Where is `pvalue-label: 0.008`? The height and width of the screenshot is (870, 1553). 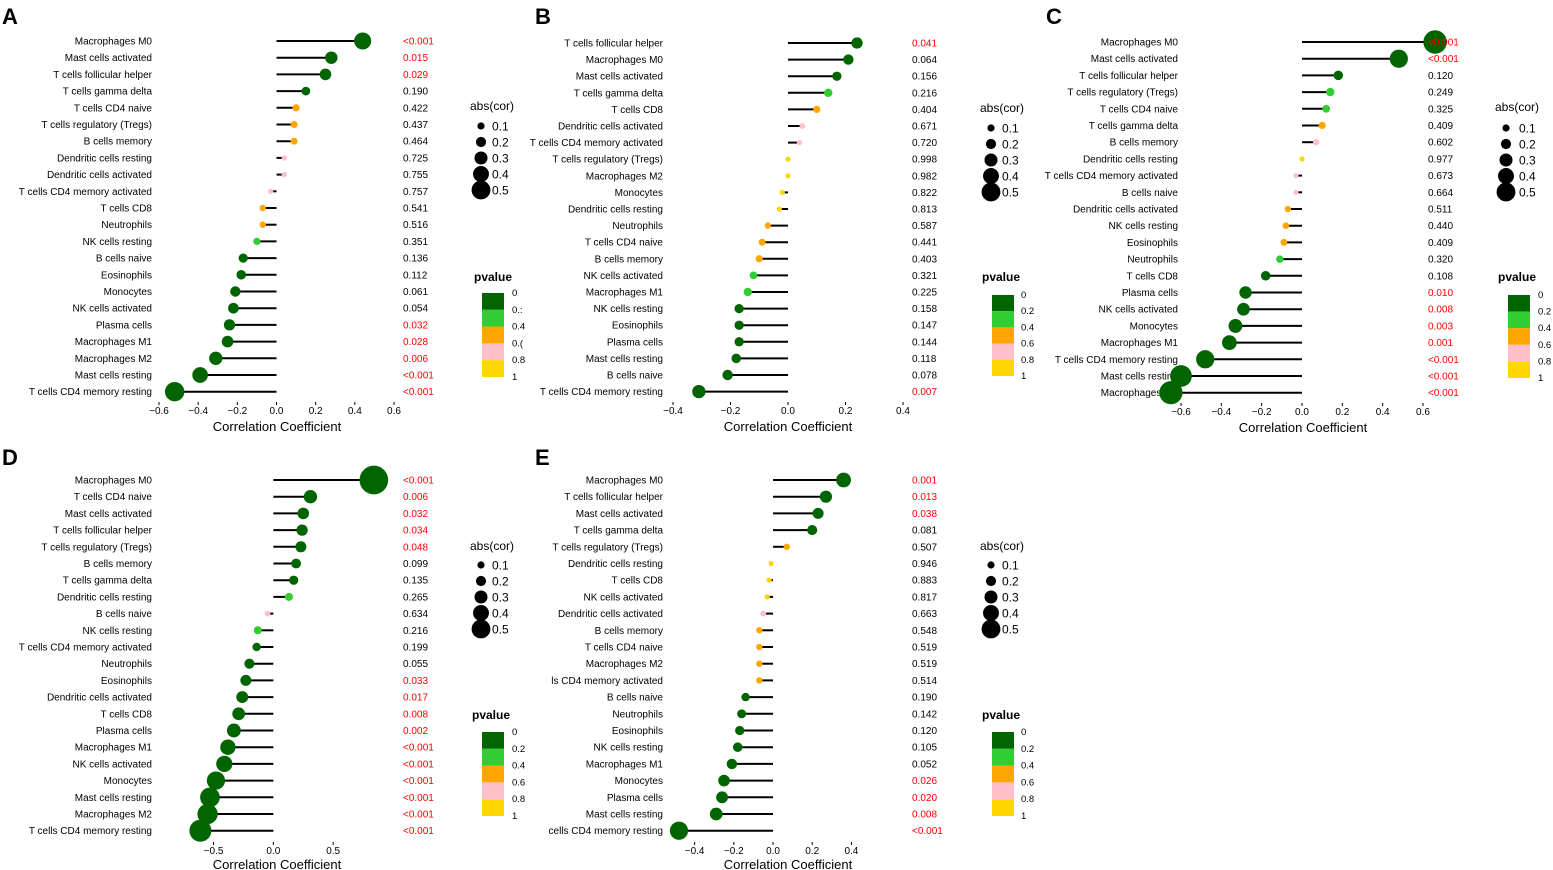
pvalue-label: 0.008 is located at coordinates (1440, 310).